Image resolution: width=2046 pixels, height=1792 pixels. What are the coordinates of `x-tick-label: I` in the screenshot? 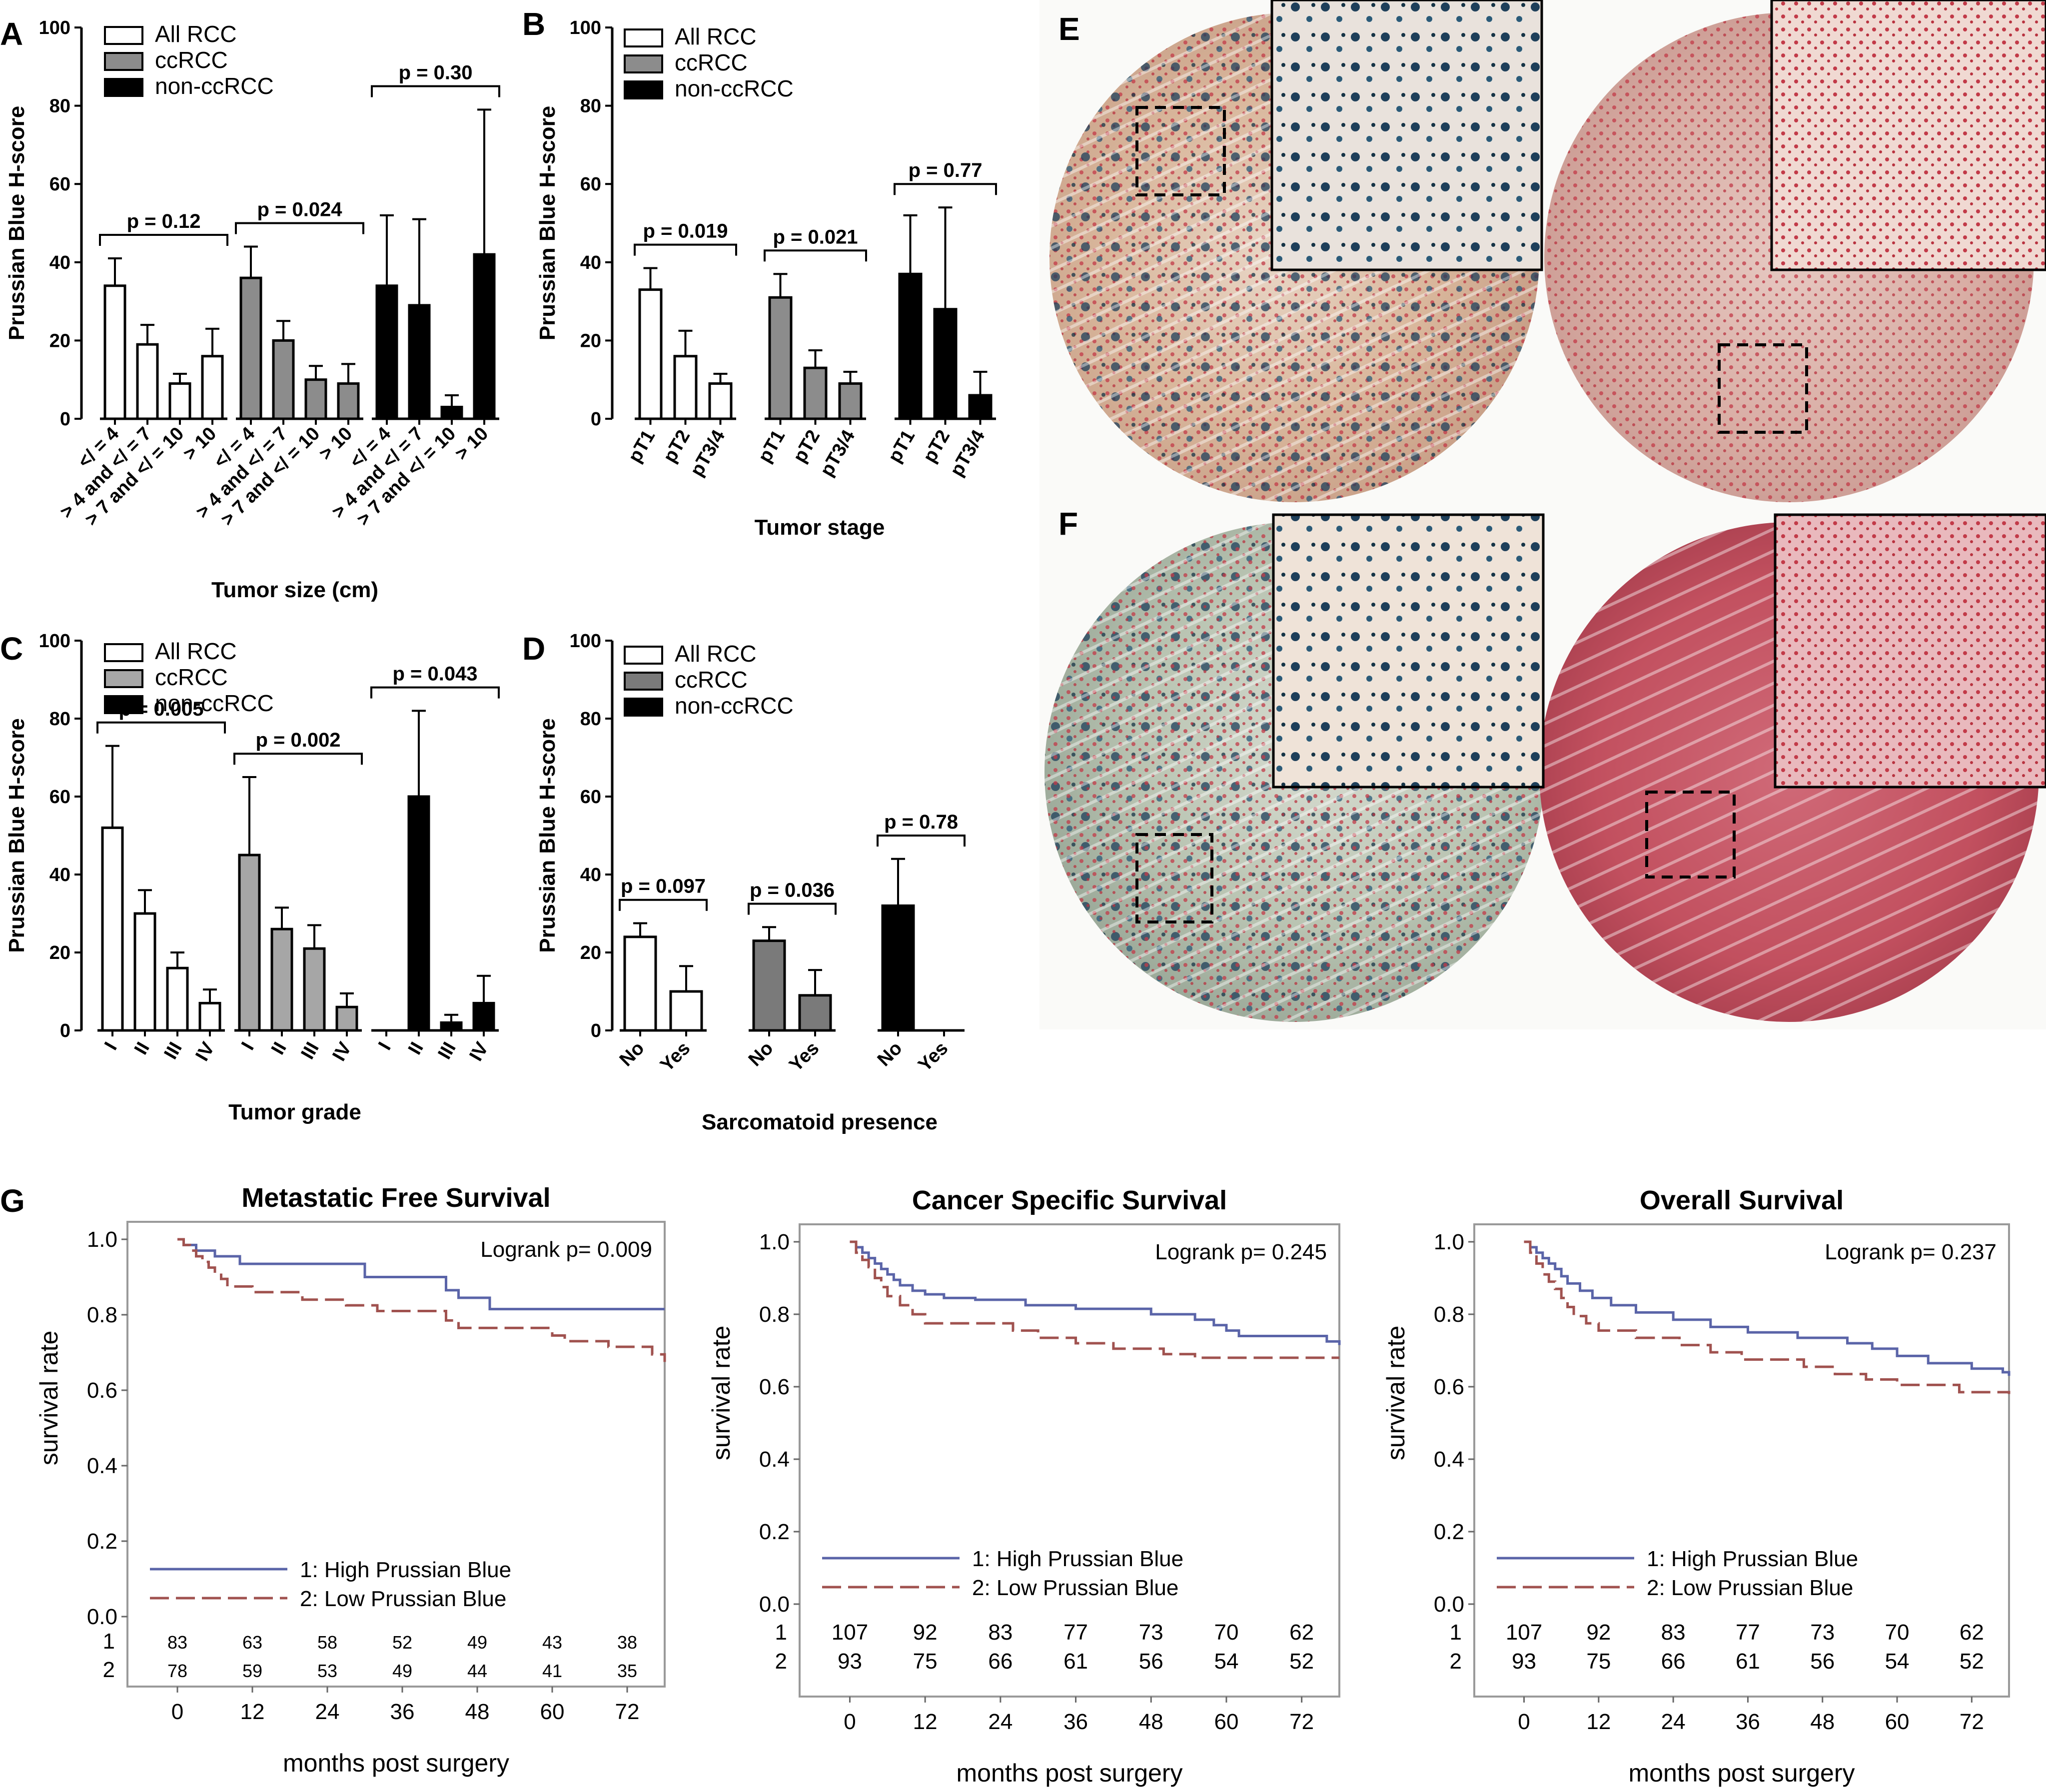 It's located at (384, 1046).